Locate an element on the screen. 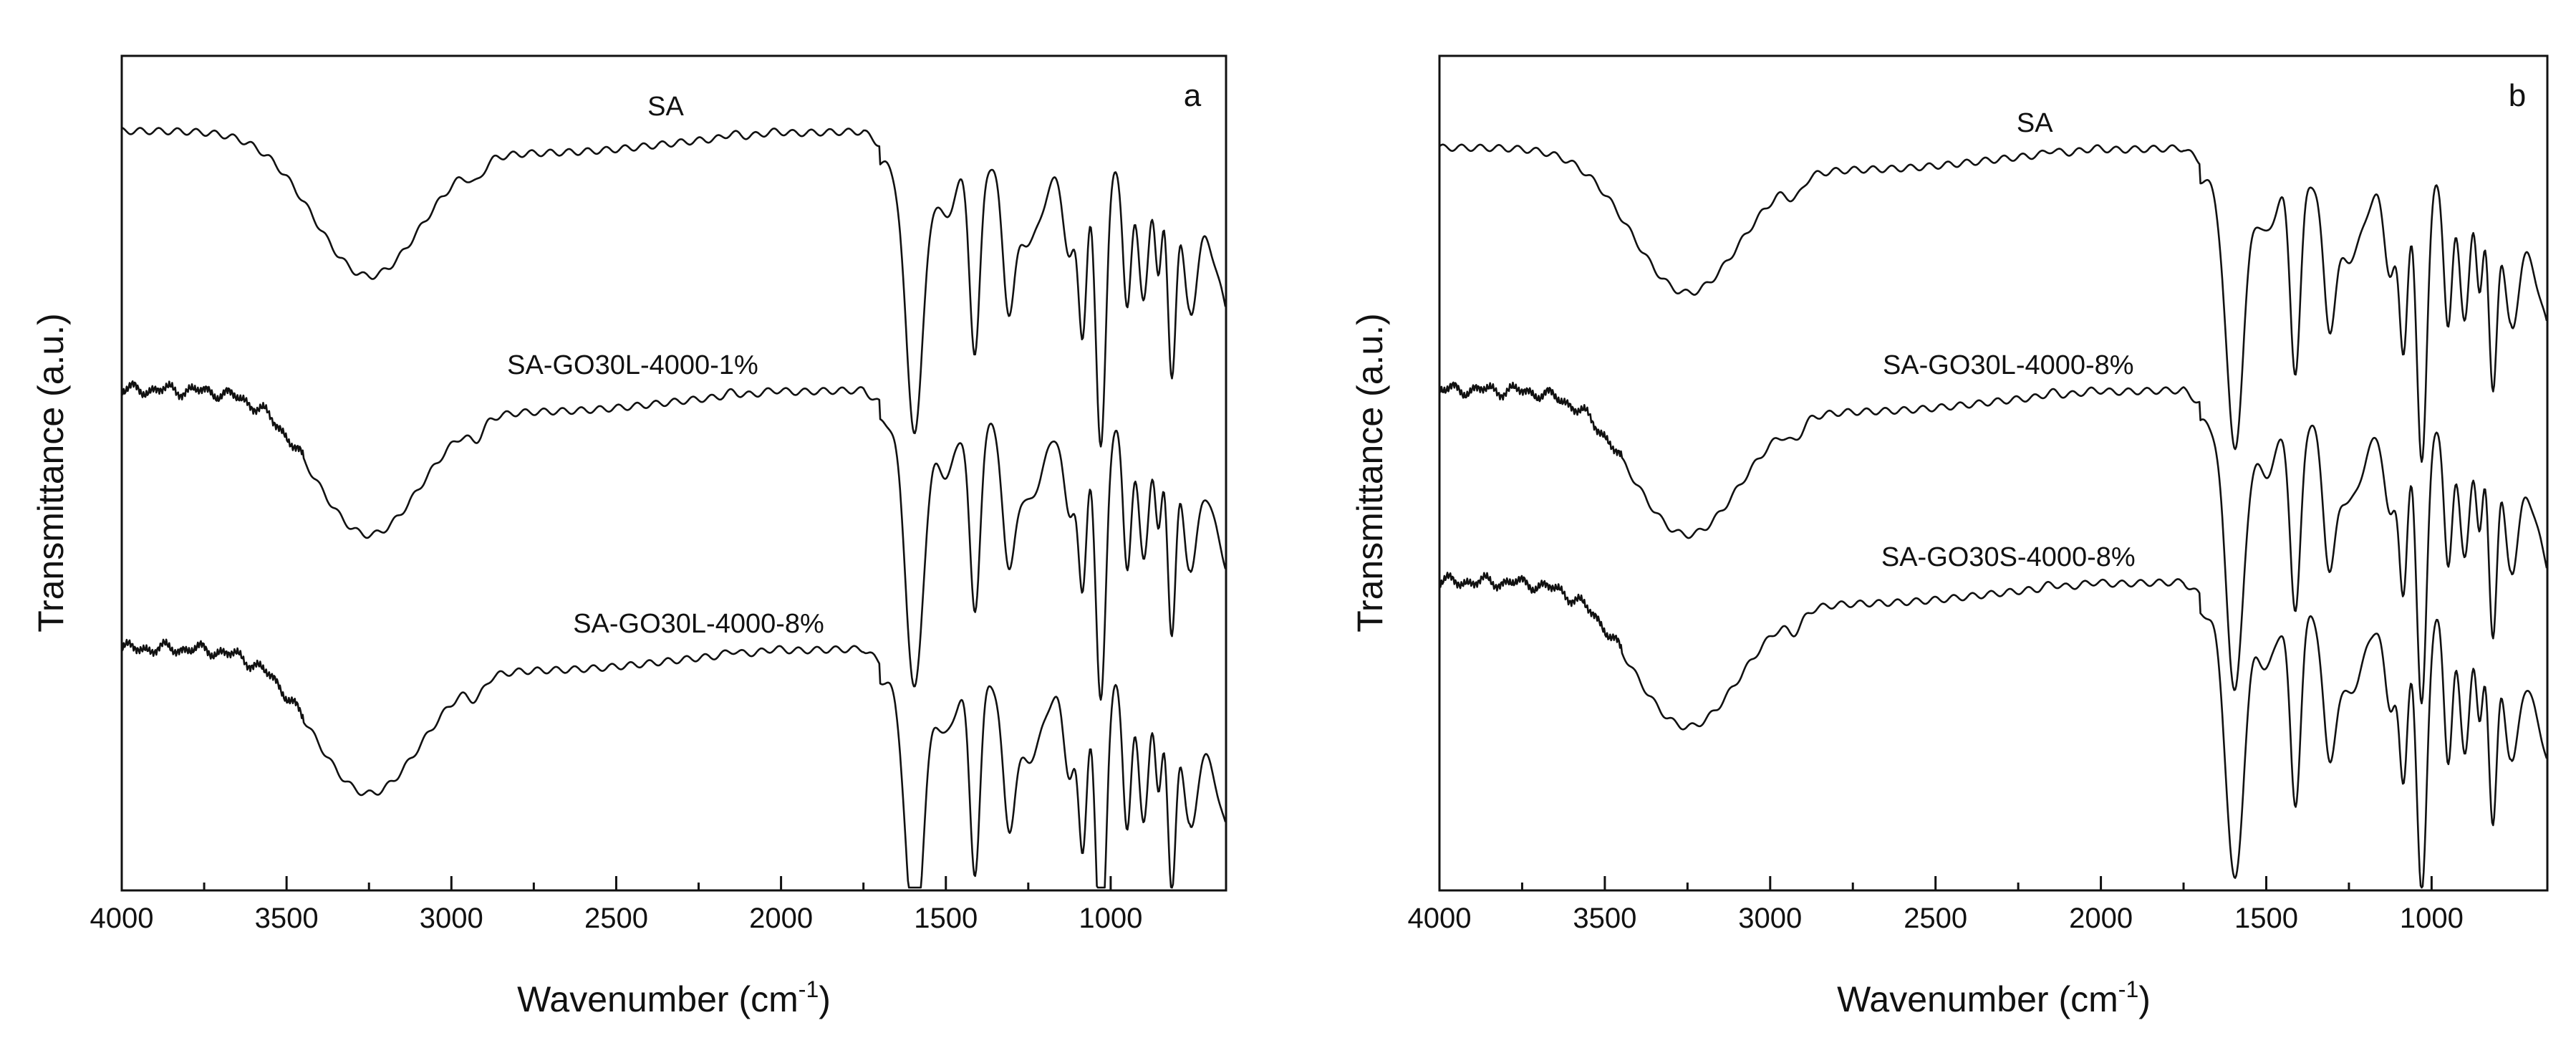 Image resolution: width=2576 pixels, height=1043 pixels. x-axis-title-b-main: Wavenumber (cm is located at coordinates (1978, 999).